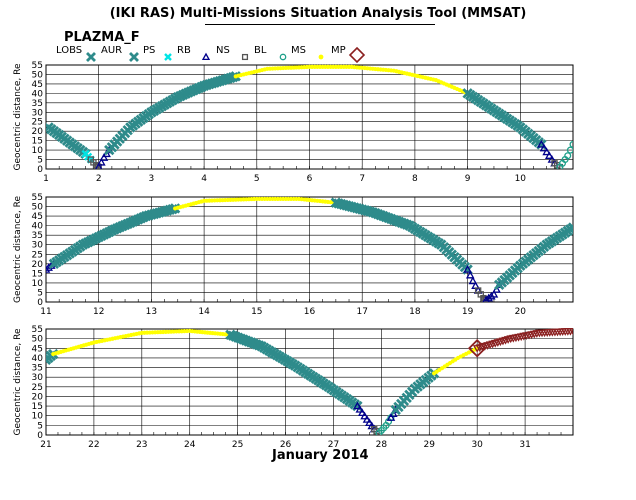 The image size is (636, 500). What do you see at coordinates (152, 179) in the screenshot?
I see `x-tick-label: 3` at bounding box center [152, 179].